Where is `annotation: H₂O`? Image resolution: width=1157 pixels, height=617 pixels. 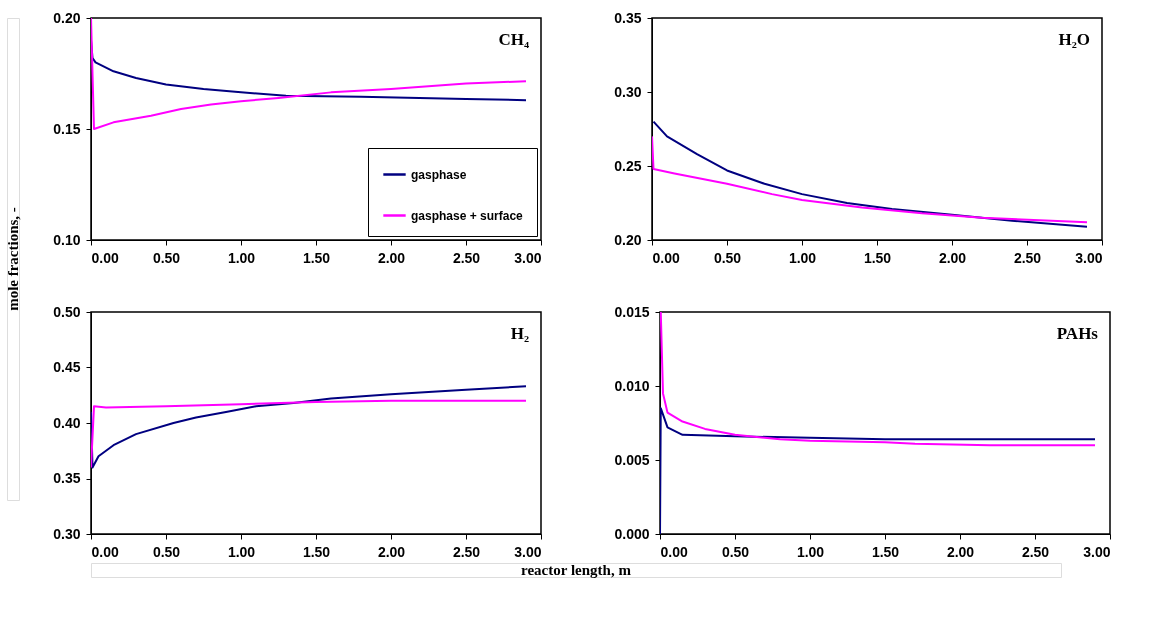 annotation: H₂O is located at coordinates (1074, 39).